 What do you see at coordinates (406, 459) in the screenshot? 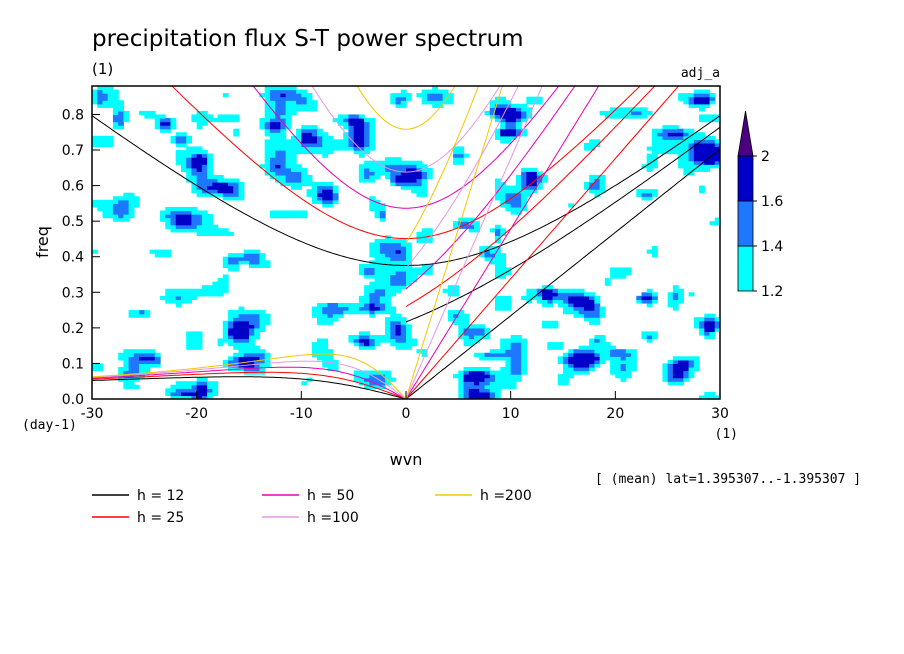
I see `x-axis-label: wvn` at bounding box center [406, 459].